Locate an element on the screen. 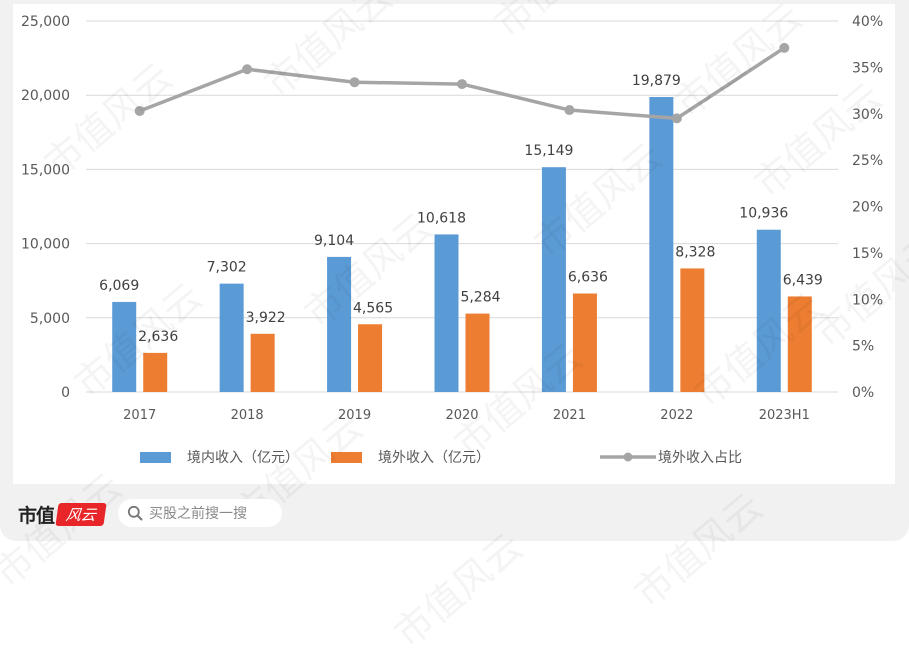 The width and height of the screenshot is (909, 657). y2-tick-label: 25% is located at coordinates (867, 161).